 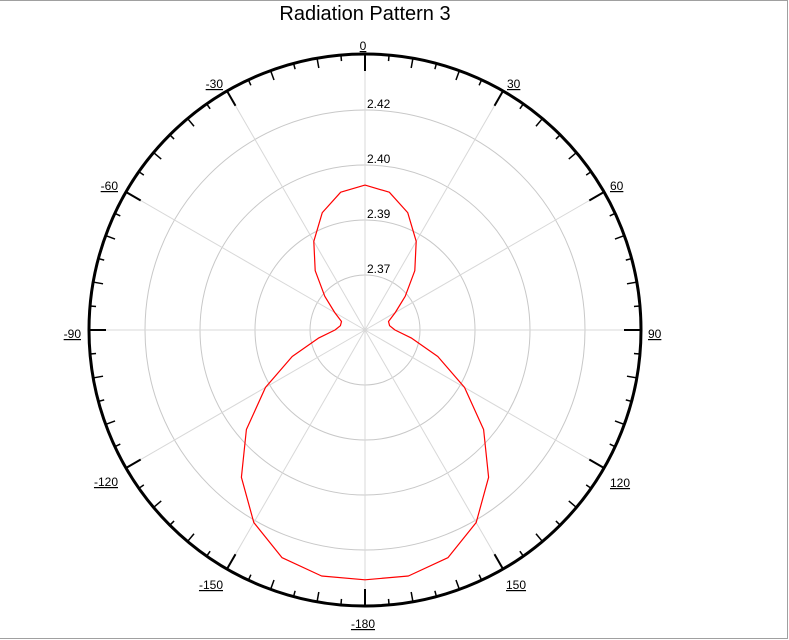 I want to click on angle-label--30: -30, so click(x=215, y=84).